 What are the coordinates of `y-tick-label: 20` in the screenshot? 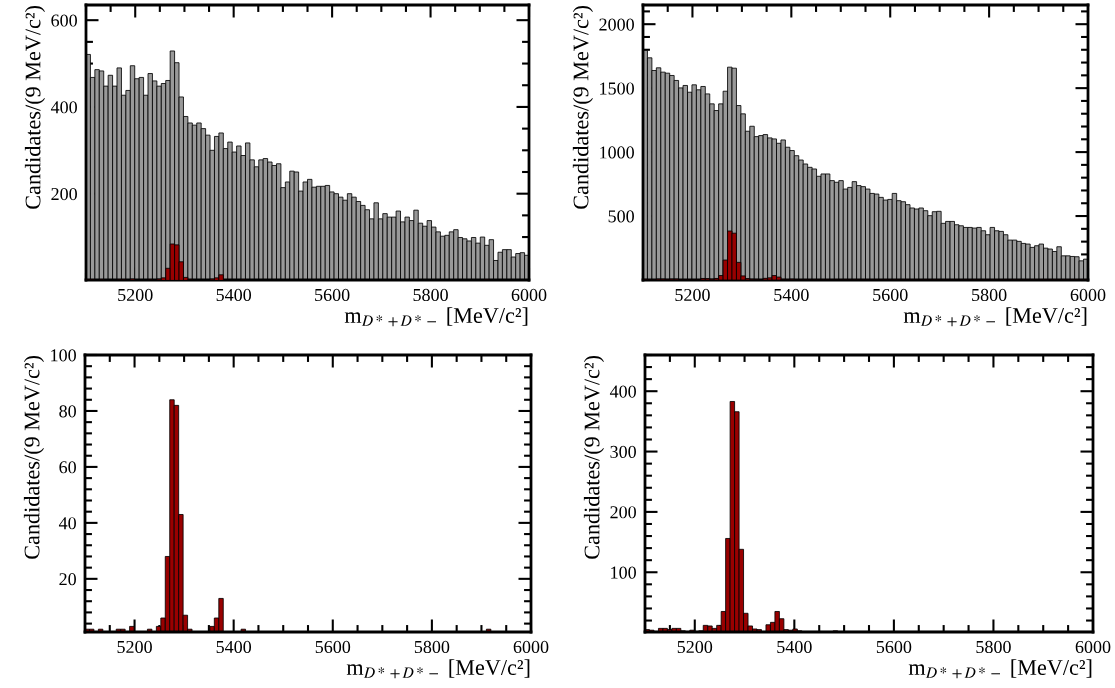 It's located at (67, 579).